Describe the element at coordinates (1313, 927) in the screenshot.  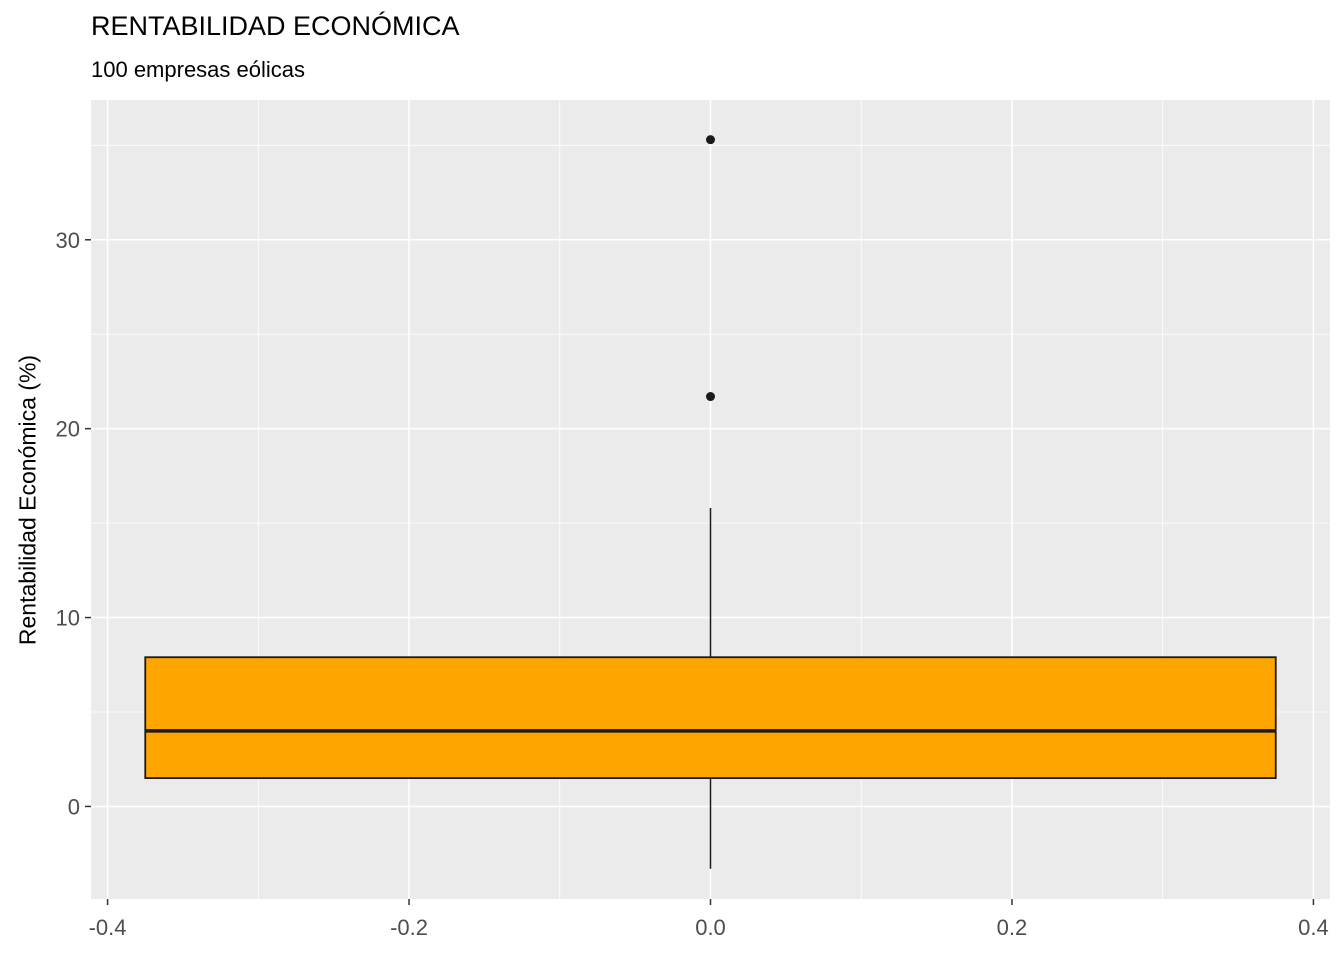
I see `x-tick-label: 0.4` at that location.